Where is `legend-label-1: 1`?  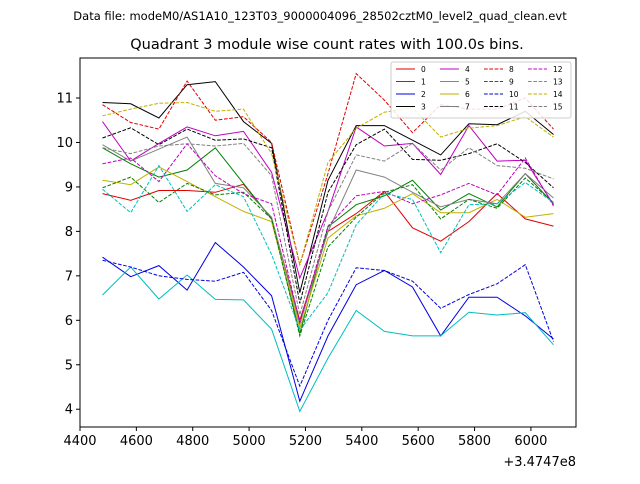 legend-label-1: 1 is located at coordinates (423, 82).